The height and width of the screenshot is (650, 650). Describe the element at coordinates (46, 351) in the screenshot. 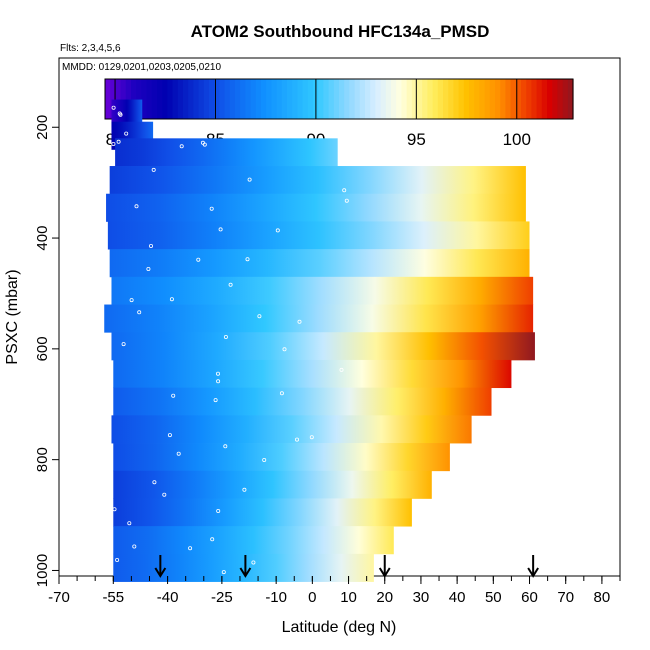

I see `y-axis: 200 400 600 800 1000` at that location.